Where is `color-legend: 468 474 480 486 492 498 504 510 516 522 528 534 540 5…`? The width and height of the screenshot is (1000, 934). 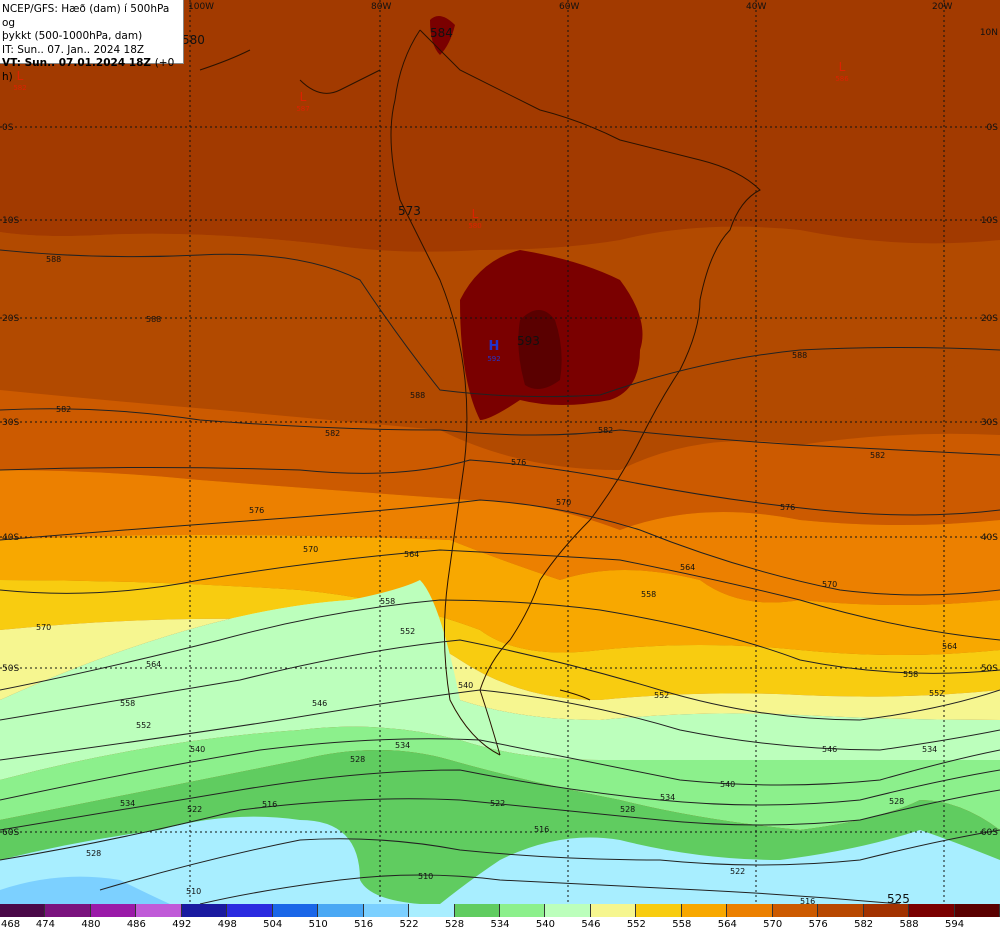
color-legend: 468 474 480 486 492 498 504 510 516 522 528 534 540 5… is located at coordinates (500, 919).